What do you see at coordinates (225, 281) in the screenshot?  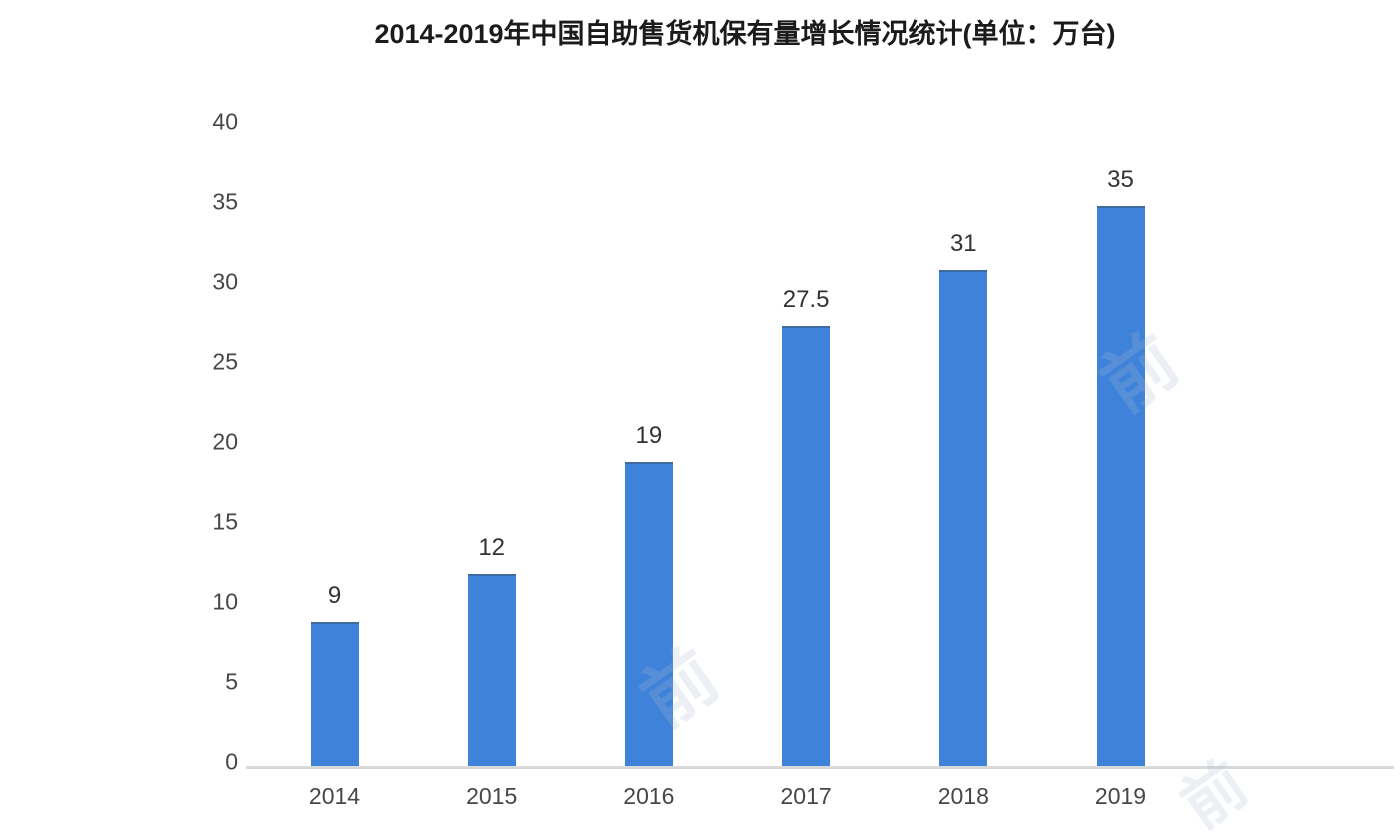 I see `y-axis-tick-label: 30` at bounding box center [225, 281].